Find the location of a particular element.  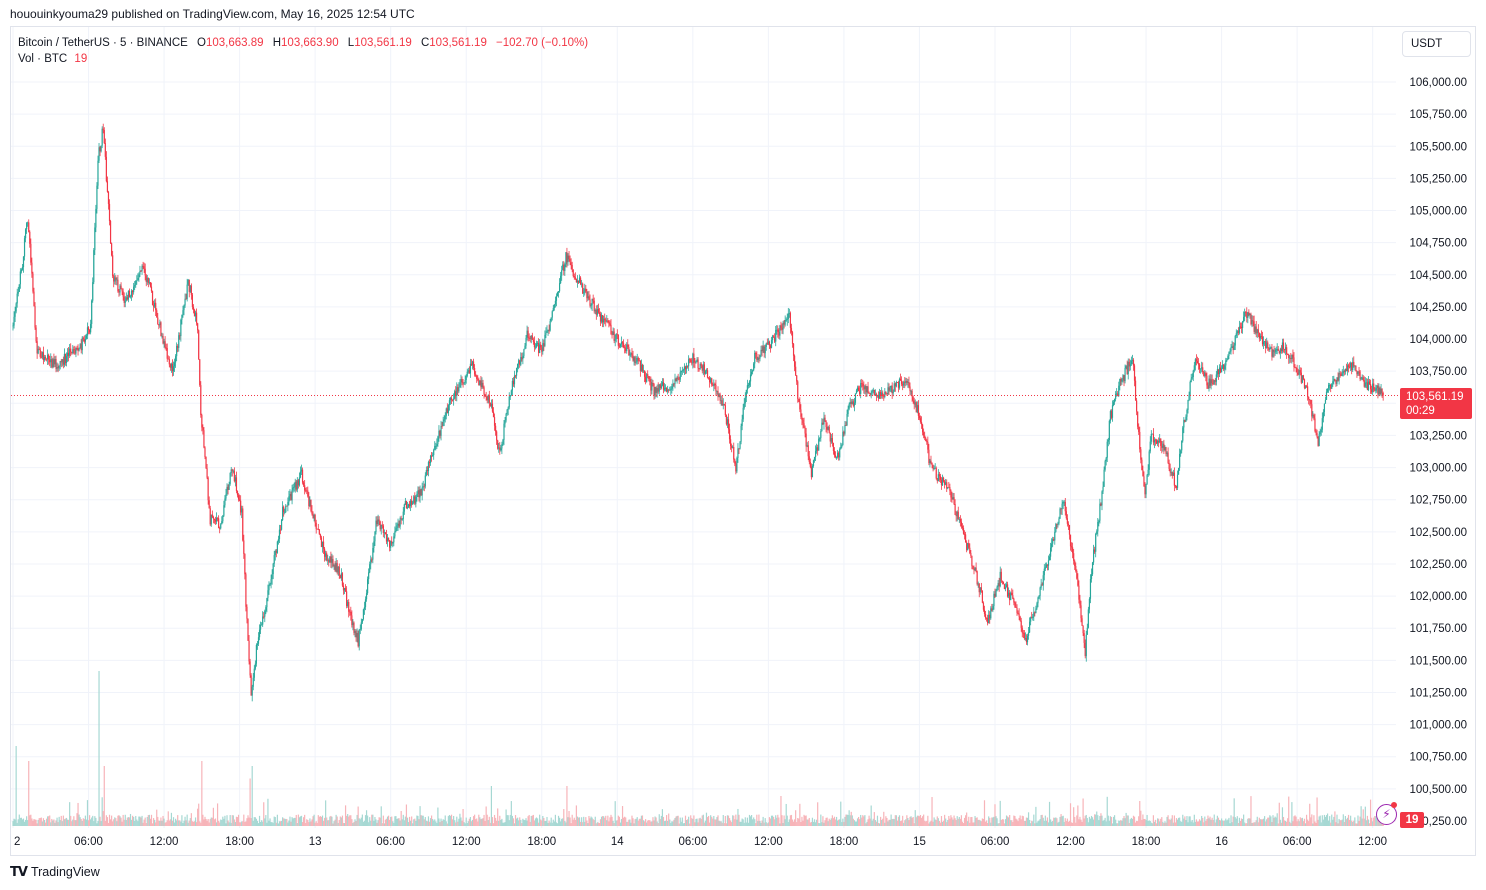

symbol-title: Bitcoin / TetherUS · 5 · BINANCE is located at coordinates (103, 43).